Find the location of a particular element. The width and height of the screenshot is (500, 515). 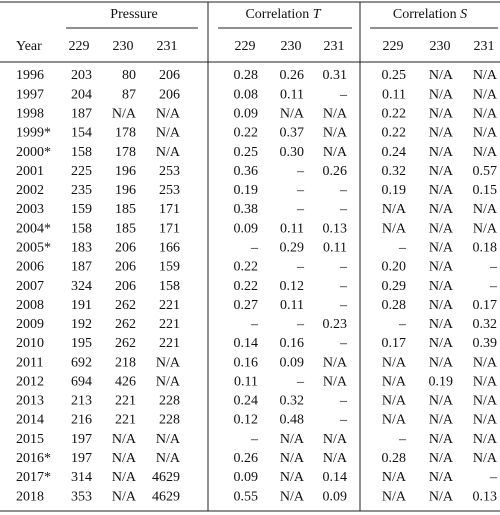

cell: 0.17 is located at coordinates (394, 343).